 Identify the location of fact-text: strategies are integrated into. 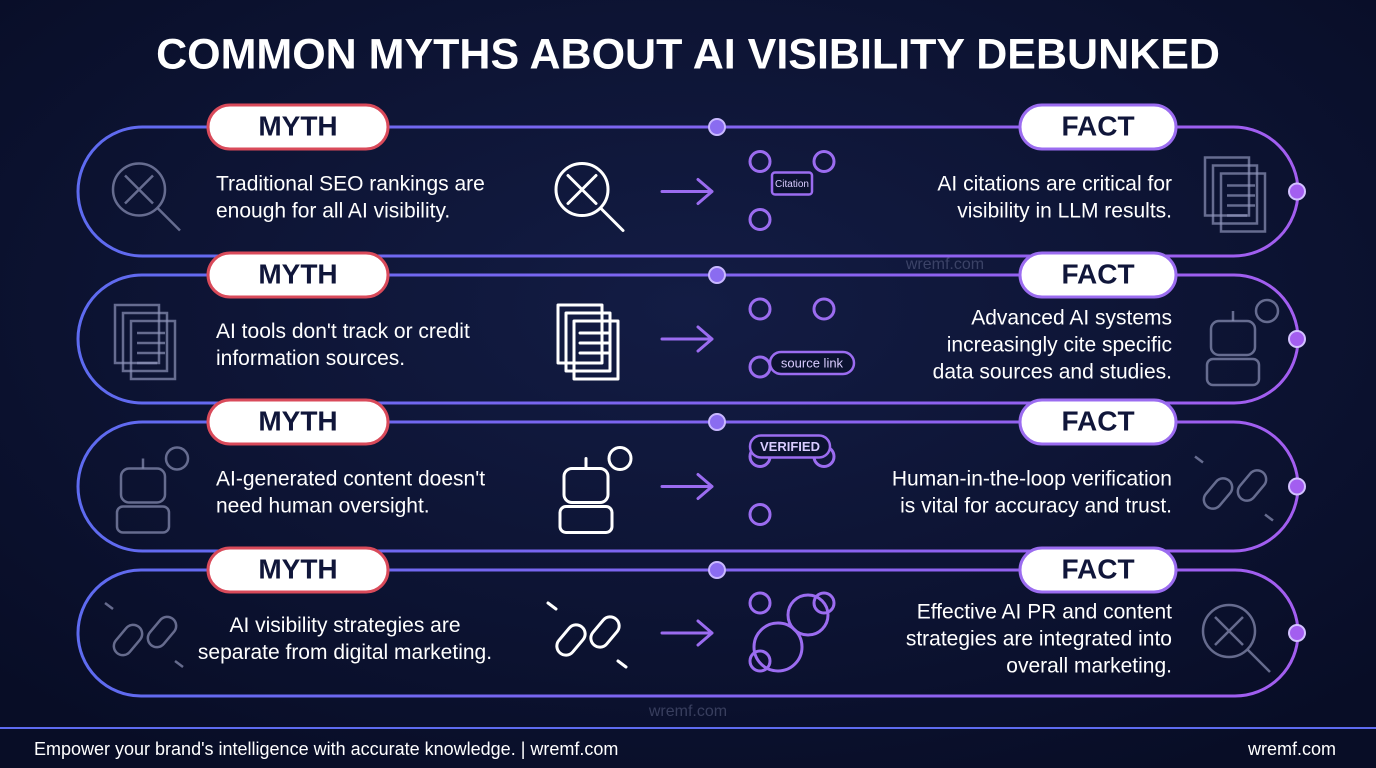
(1039, 639).